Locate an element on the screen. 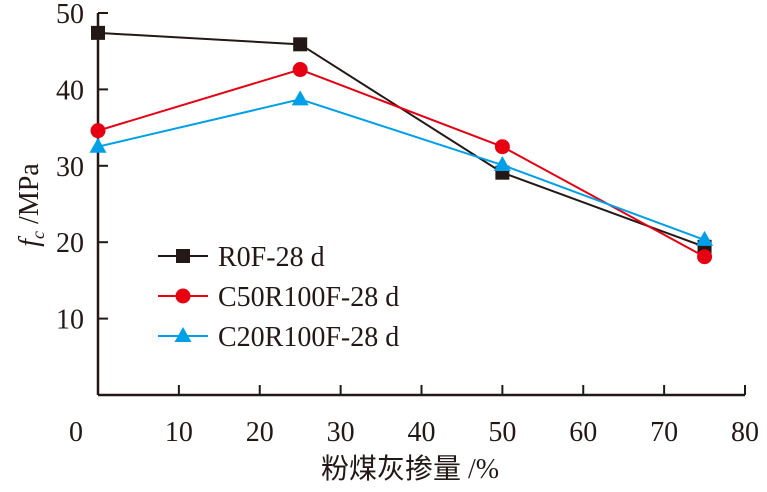 The height and width of the screenshot is (492, 767). y-tick-label: 10 is located at coordinates (70, 320).